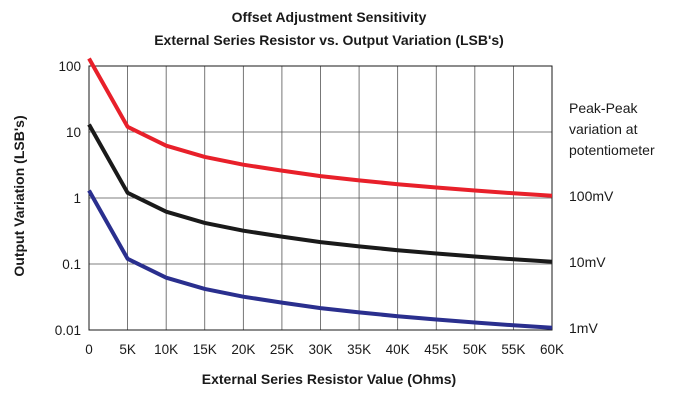 This screenshot has width=687, height=394. What do you see at coordinates (205, 349) in the screenshot?
I see `x-tick-label: 15K` at bounding box center [205, 349].